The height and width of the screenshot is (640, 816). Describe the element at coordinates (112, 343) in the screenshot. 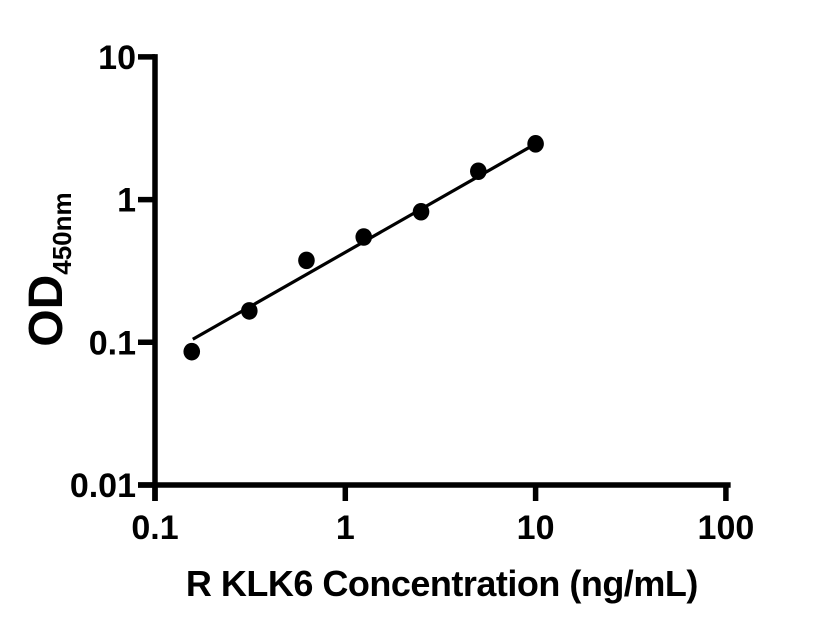

I see `y-tick-label-0.1: 0.1` at that location.